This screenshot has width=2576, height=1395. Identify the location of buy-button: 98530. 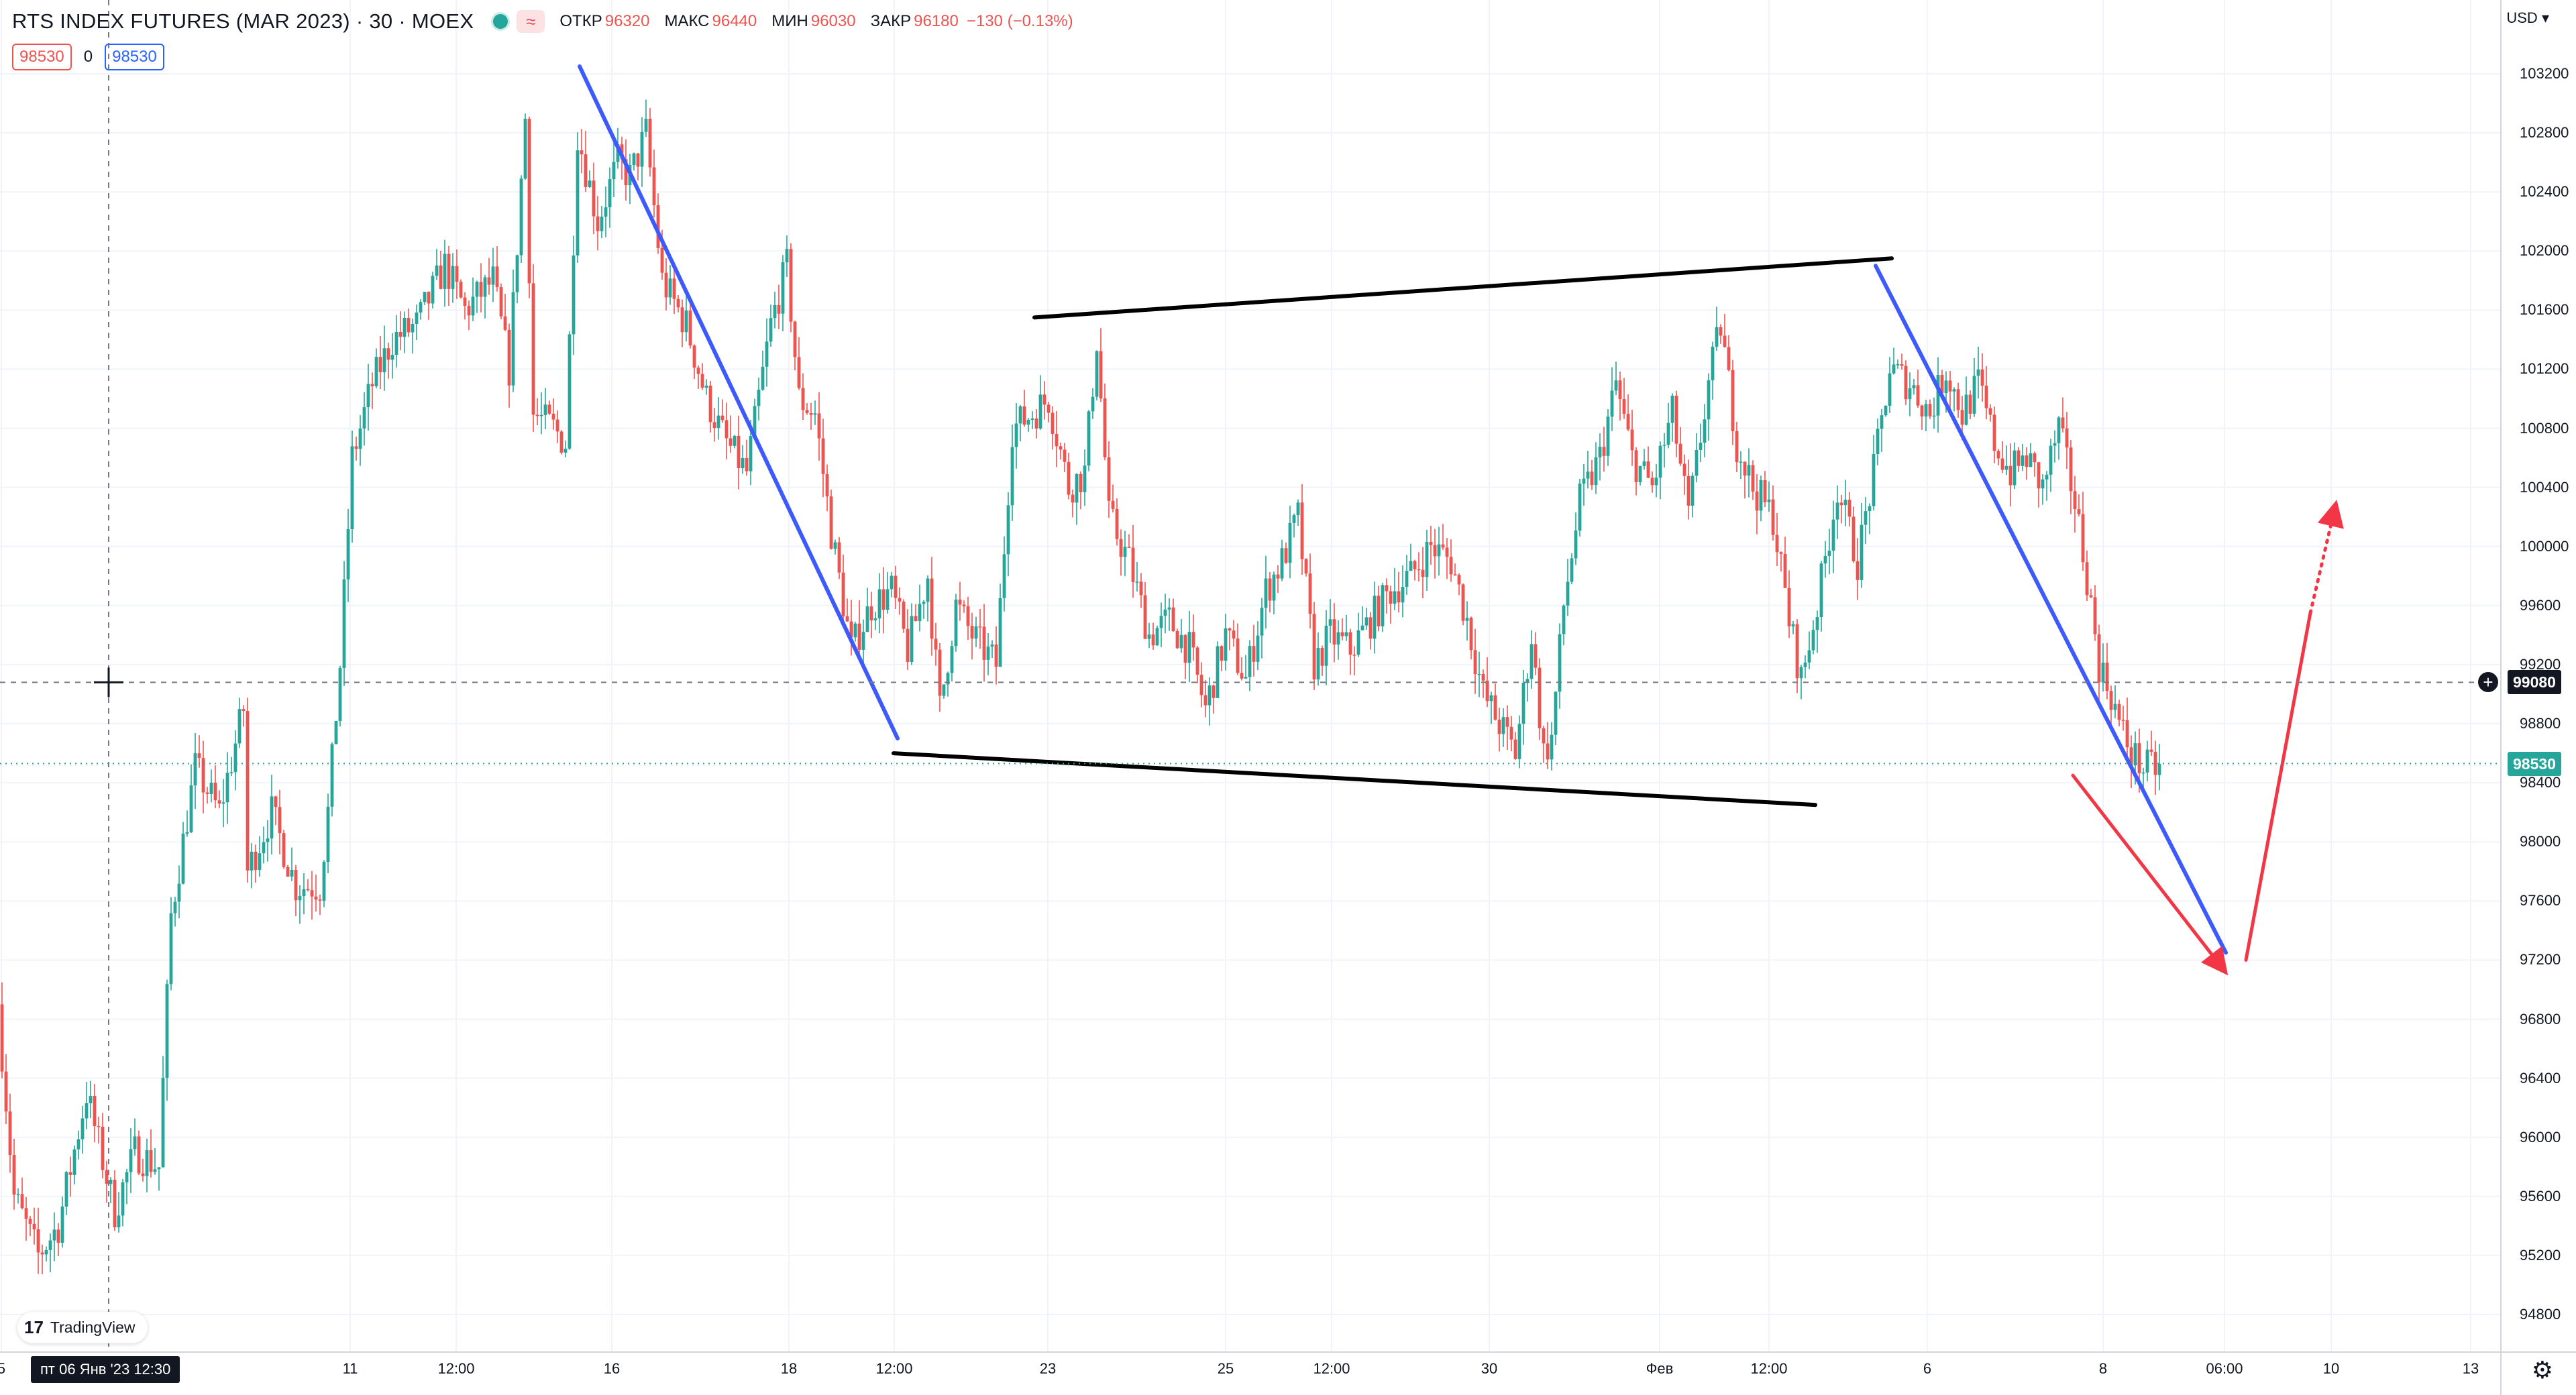
(134, 57).